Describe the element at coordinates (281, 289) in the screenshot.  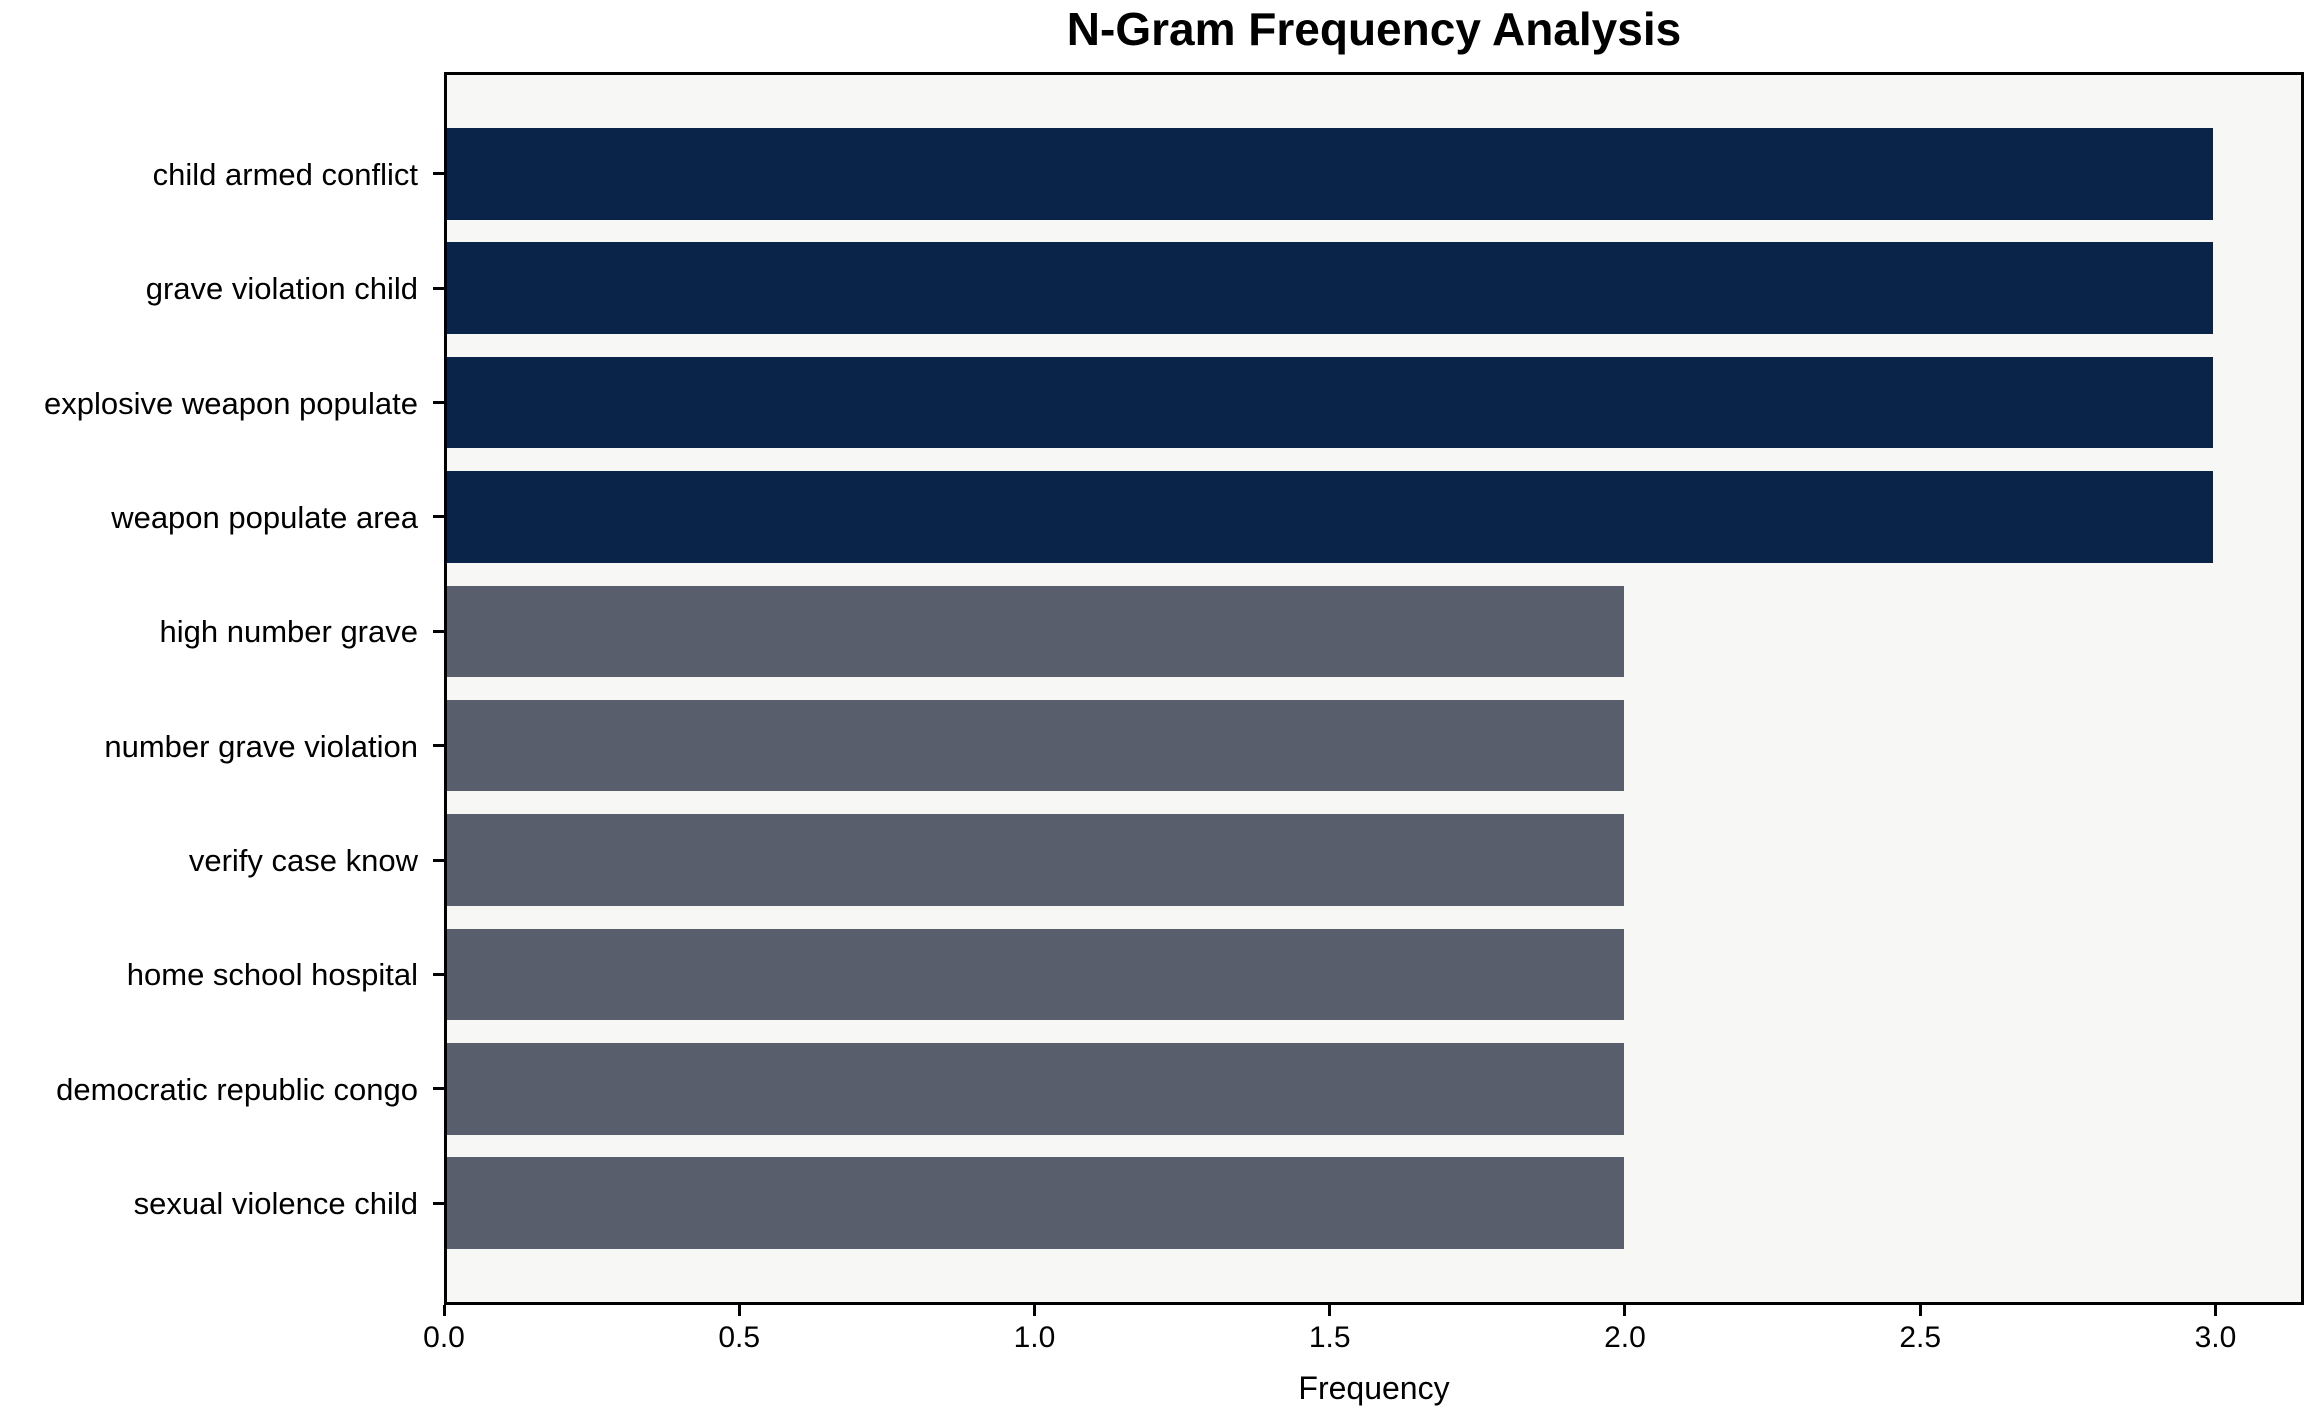
I see `y-tick-label: grave violation child` at that location.